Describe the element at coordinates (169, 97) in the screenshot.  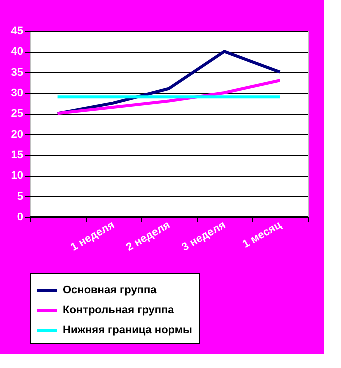
I see `line-series` at that location.